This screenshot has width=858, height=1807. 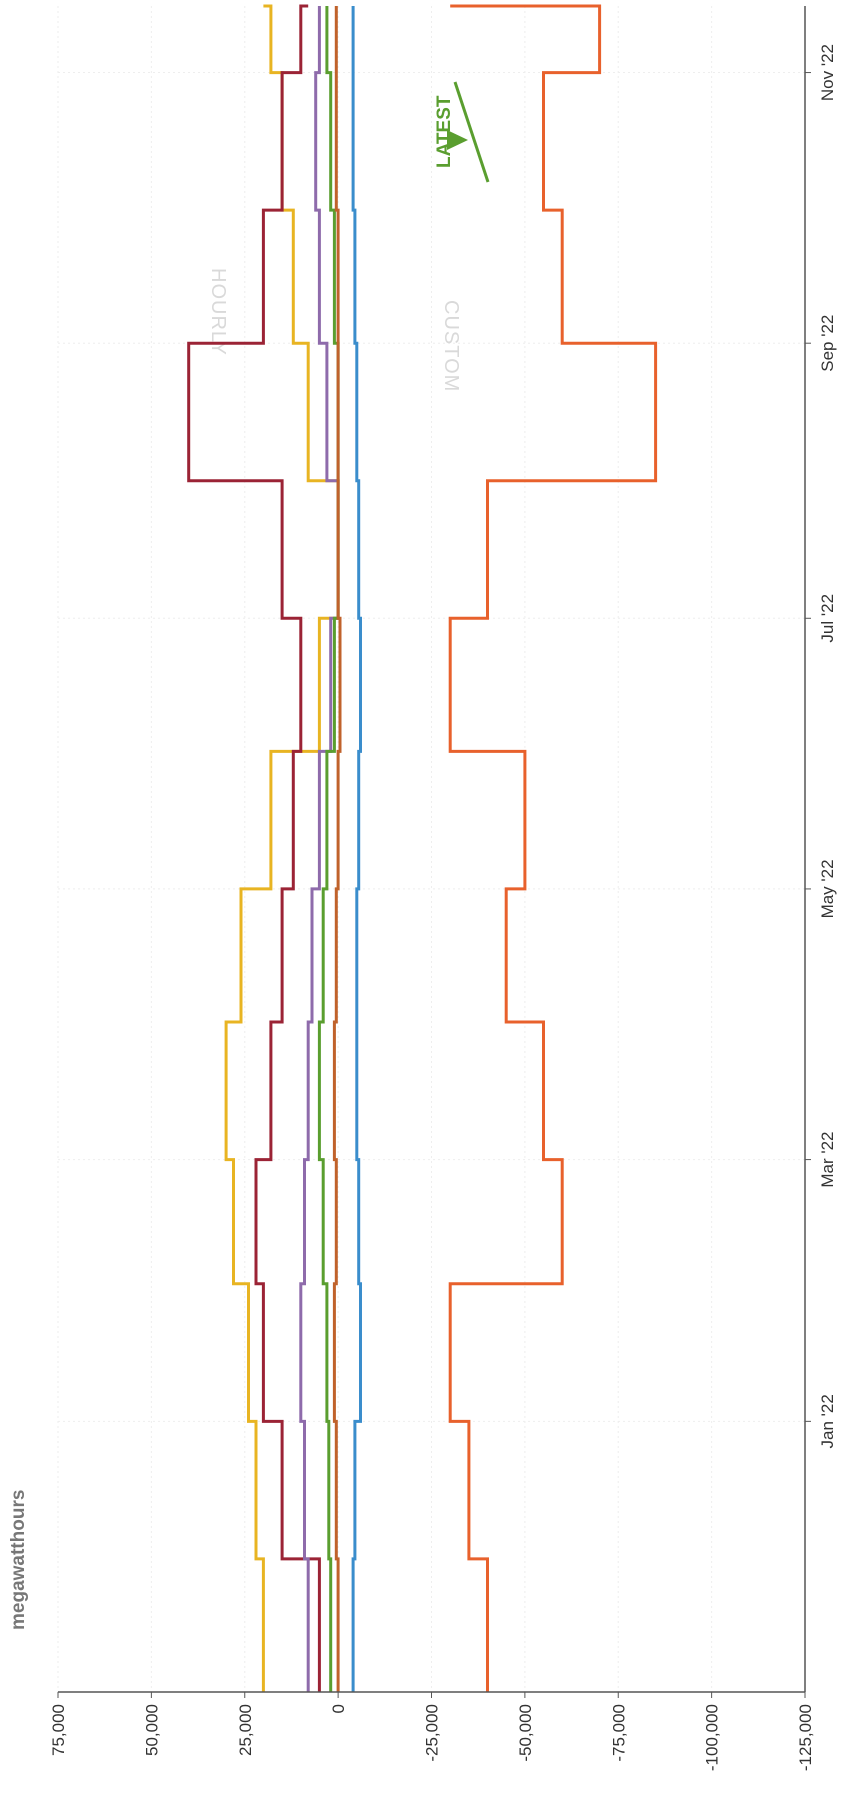 What do you see at coordinates (471, 132) in the screenshot?
I see `latest-marker-line` at bounding box center [471, 132].